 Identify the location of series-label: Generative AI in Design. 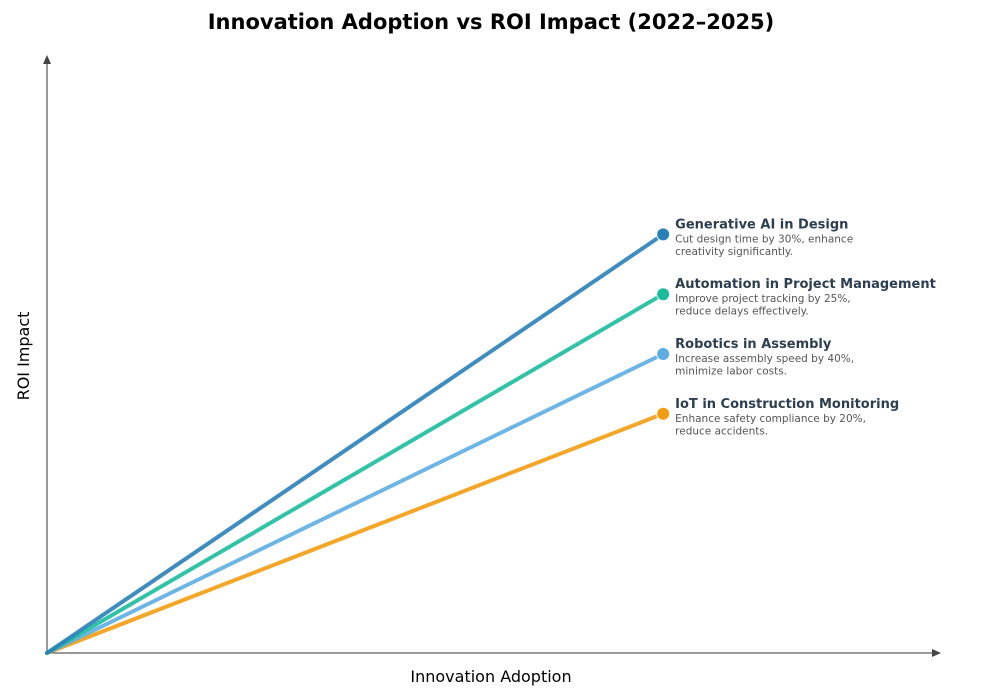
(761, 224).